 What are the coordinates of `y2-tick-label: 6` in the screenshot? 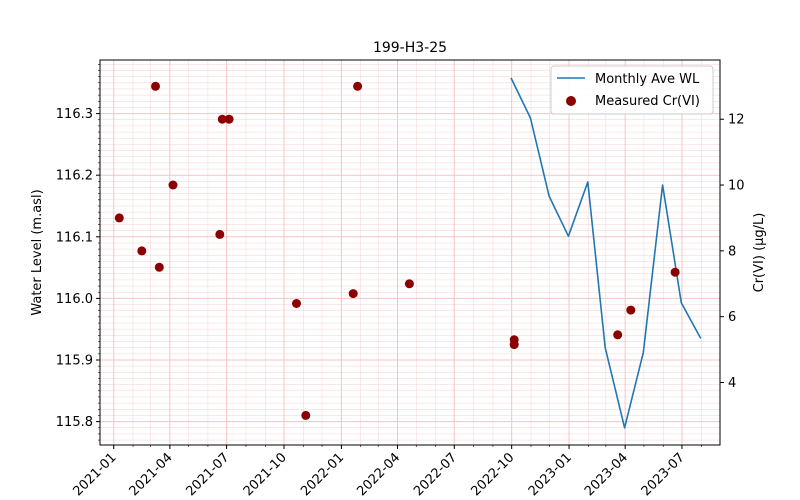 It's located at (732, 317).